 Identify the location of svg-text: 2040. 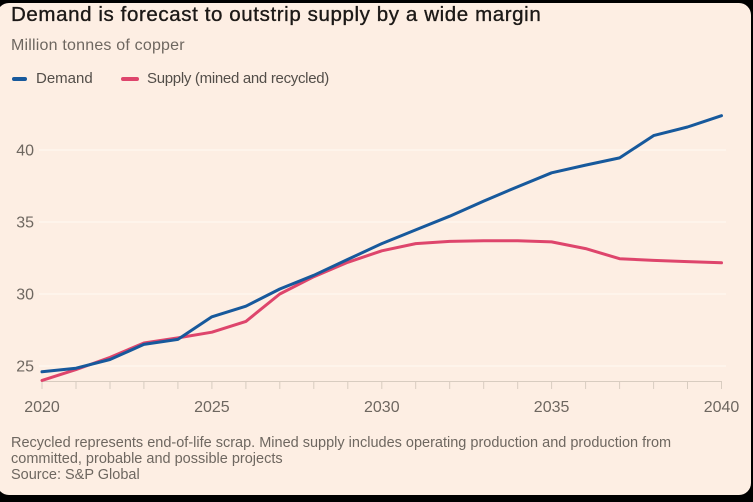
(722, 407).